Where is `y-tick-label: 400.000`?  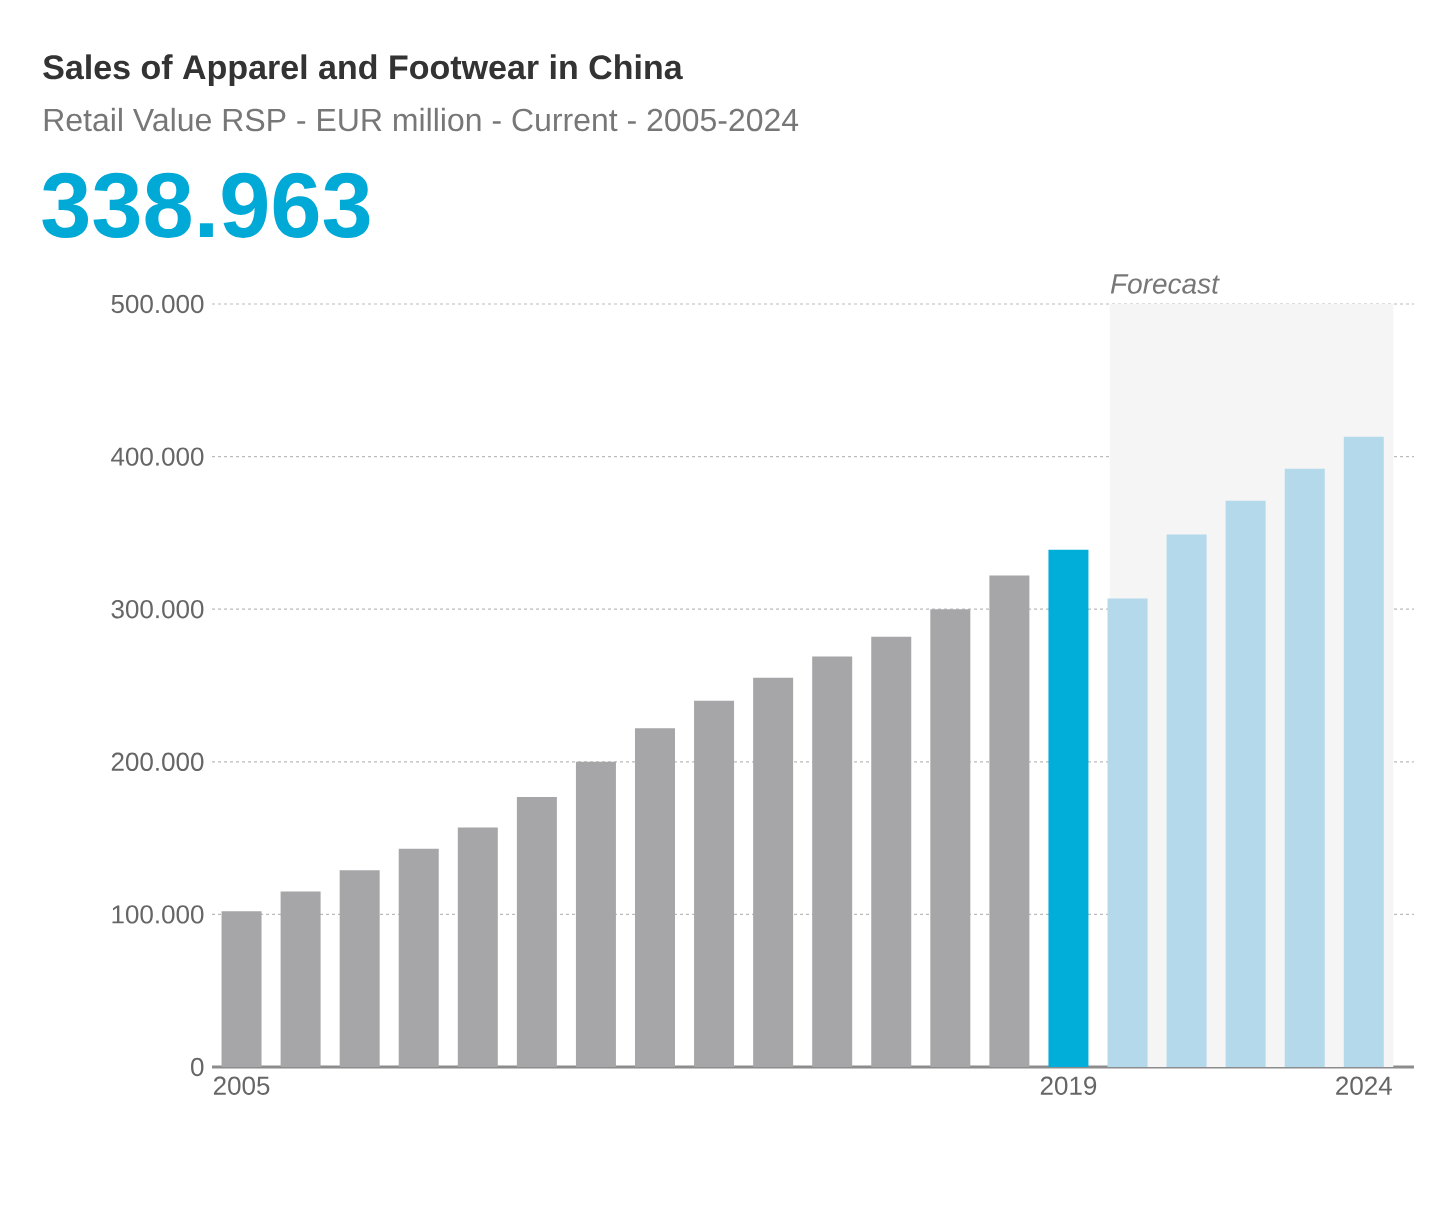 y-tick-label: 400.000 is located at coordinates (157, 456).